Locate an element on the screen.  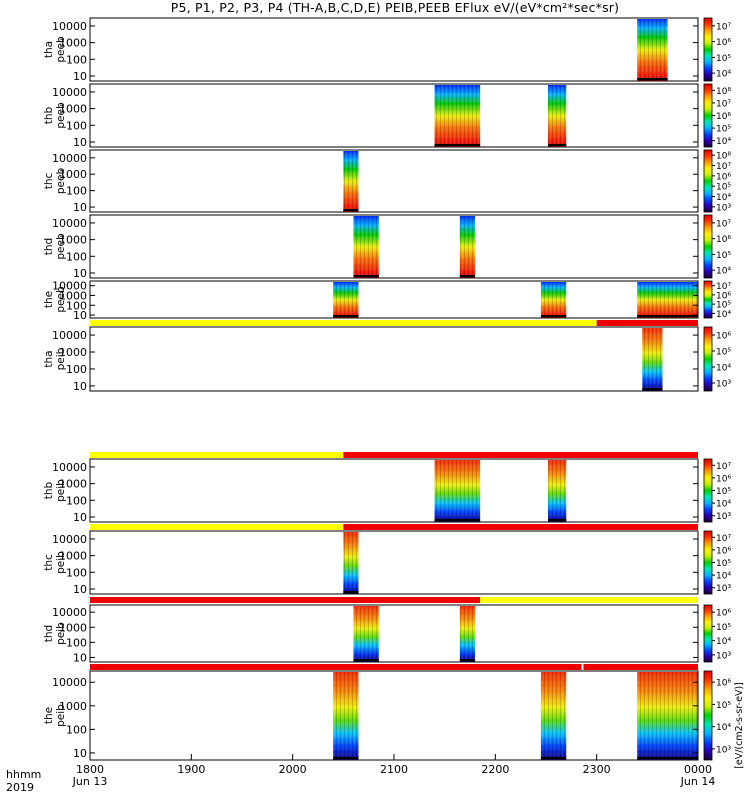
panel-thd-peib: thd peib 10 100 1000 10000 is located at coordinates (371, 634).